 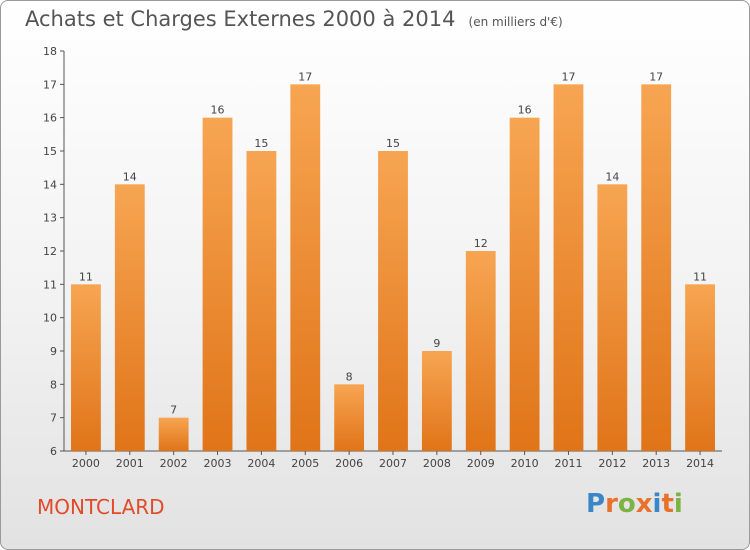 What do you see at coordinates (101, 507) in the screenshot?
I see `city-name: MONTCLARD` at bounding box center [101, 507].